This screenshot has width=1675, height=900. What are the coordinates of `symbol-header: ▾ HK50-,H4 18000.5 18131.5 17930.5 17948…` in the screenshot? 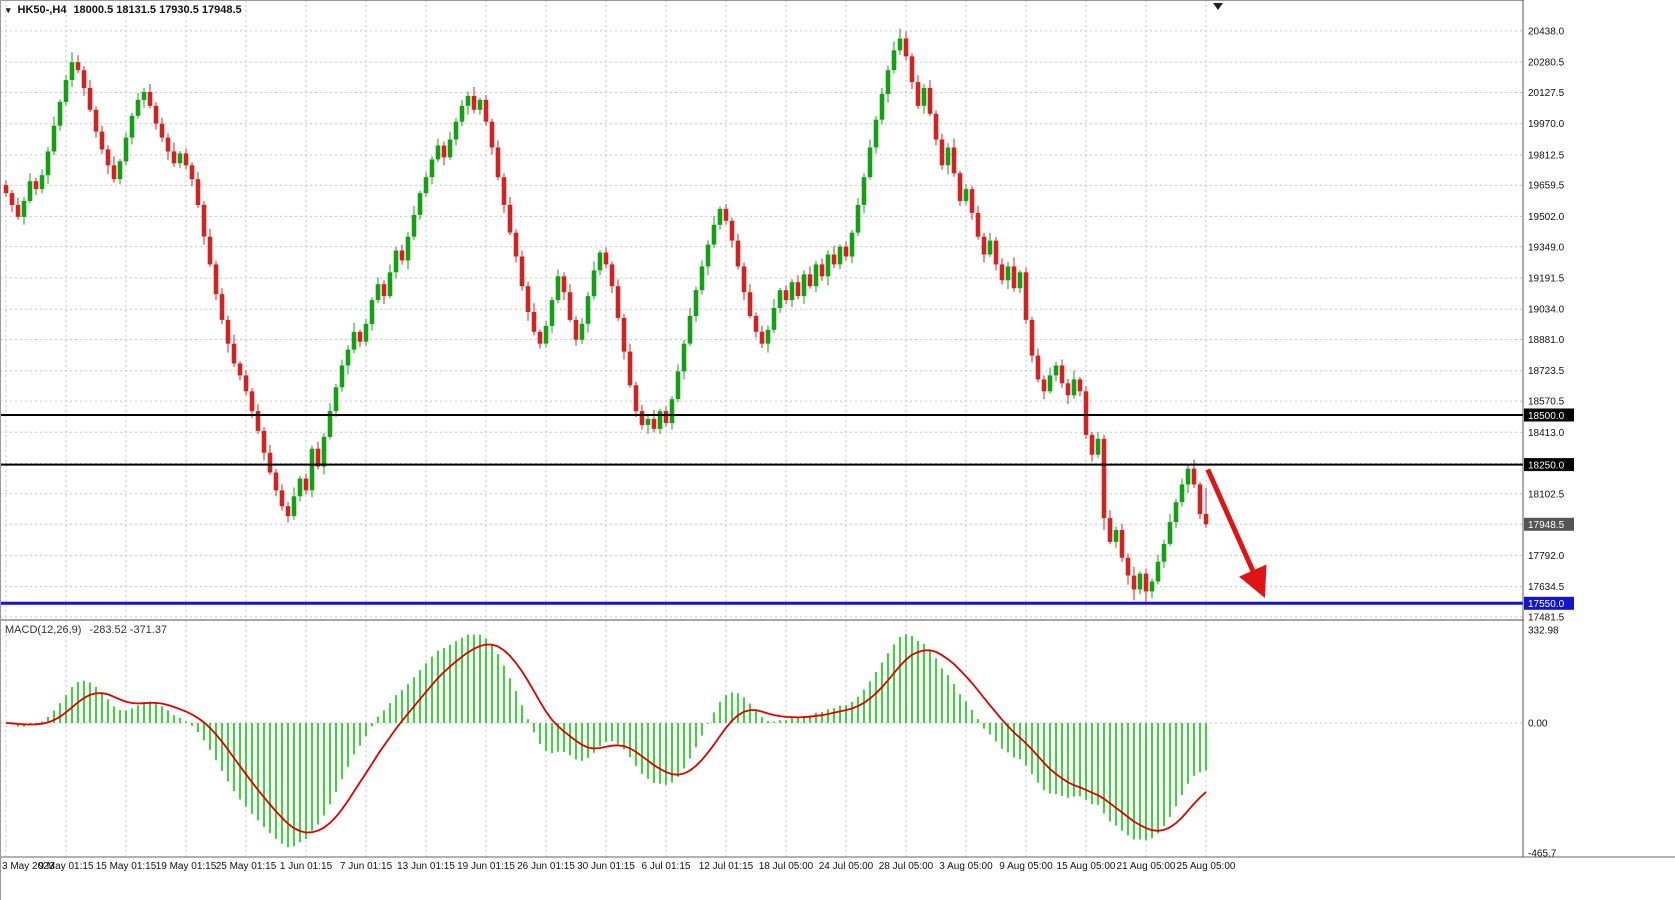 It's located at (124, 10).